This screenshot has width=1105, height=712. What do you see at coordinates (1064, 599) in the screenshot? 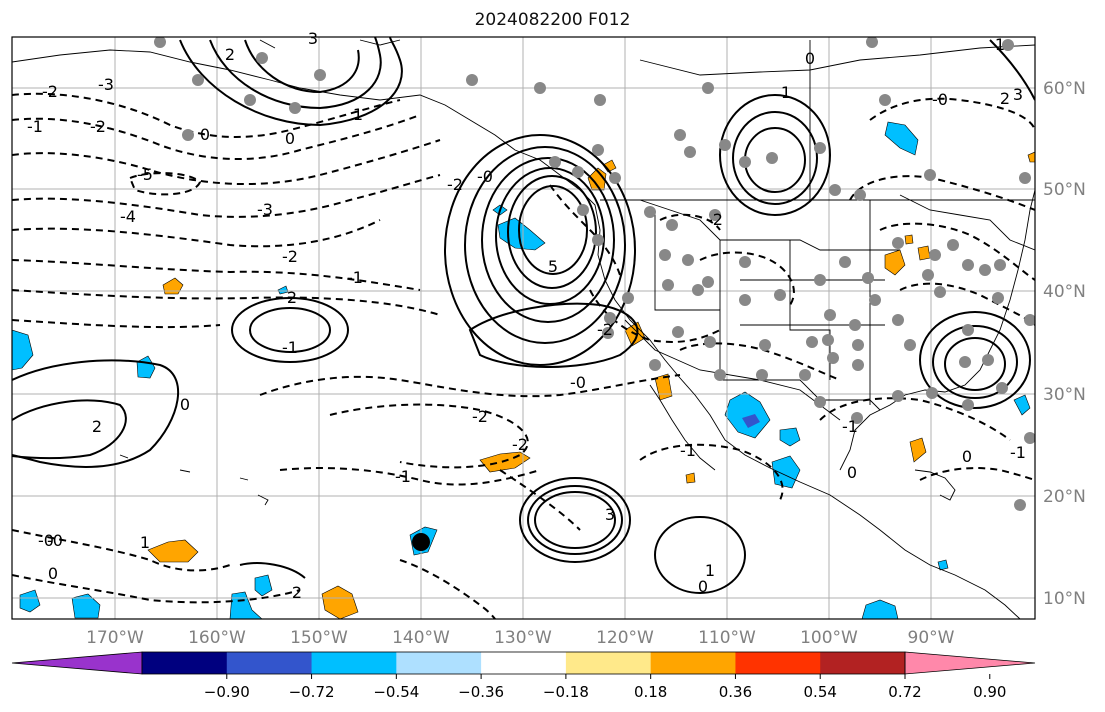
I see `latitude-label: 10°N` at bounding box center [1064, 599].